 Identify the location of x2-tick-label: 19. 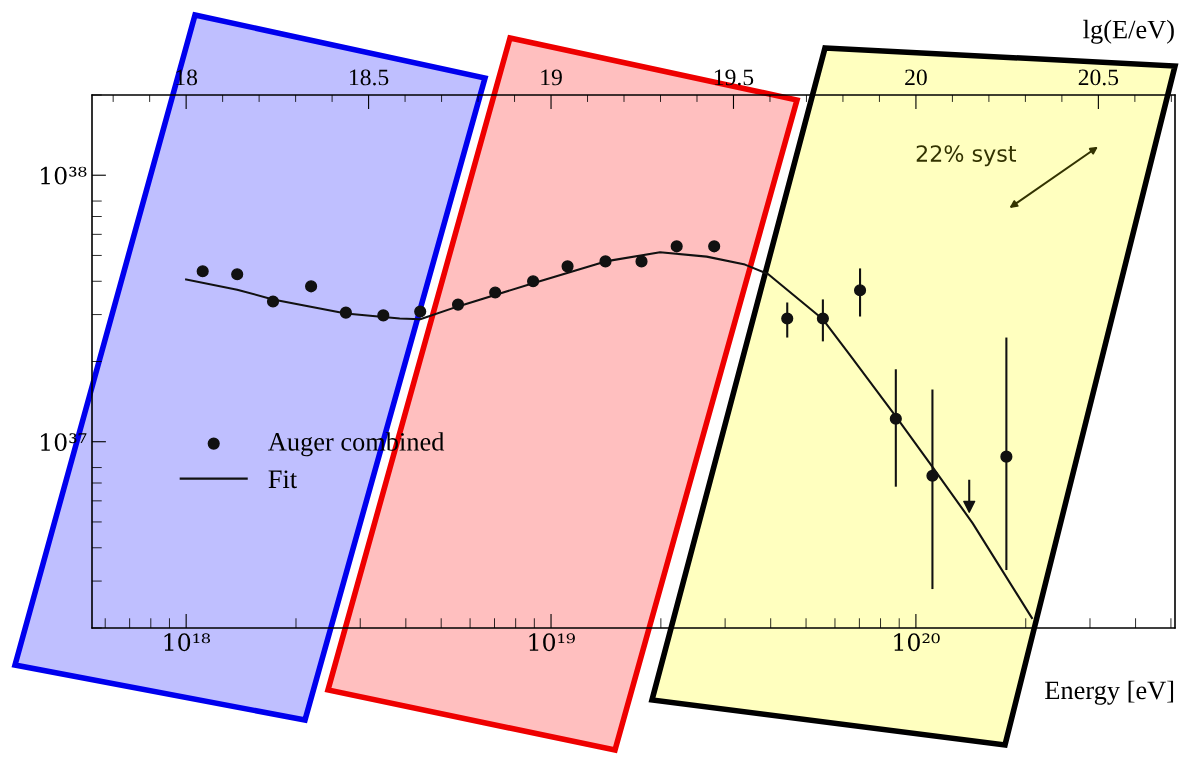
(551, 77).